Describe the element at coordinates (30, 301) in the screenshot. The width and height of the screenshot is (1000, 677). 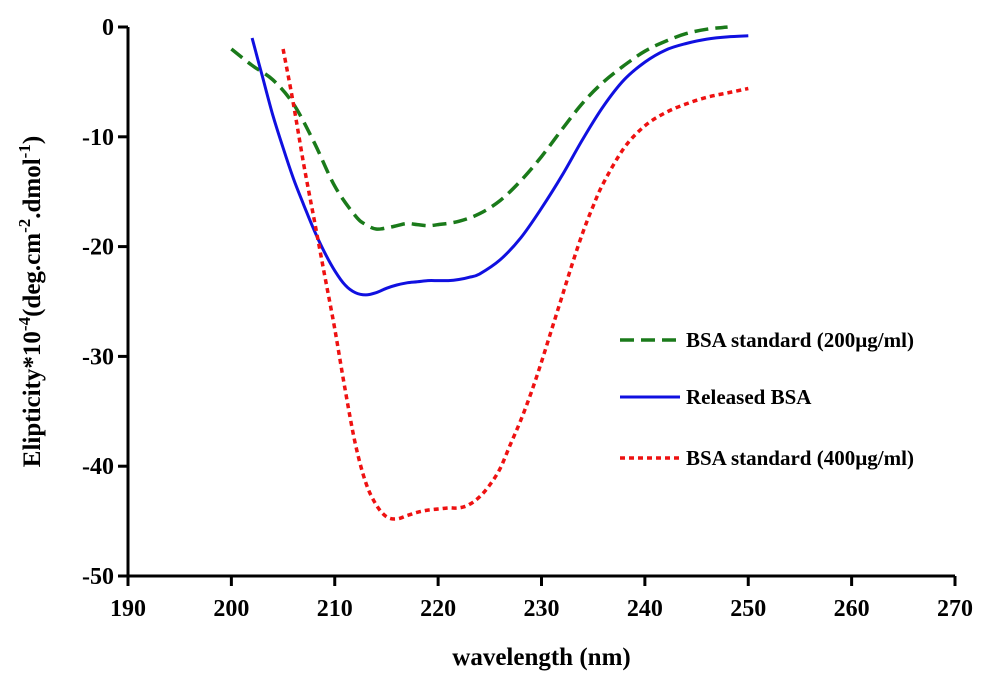
I see `y-axis-title: Elipticity*10-4(deg.cm-2.dmol-1)` at that location.